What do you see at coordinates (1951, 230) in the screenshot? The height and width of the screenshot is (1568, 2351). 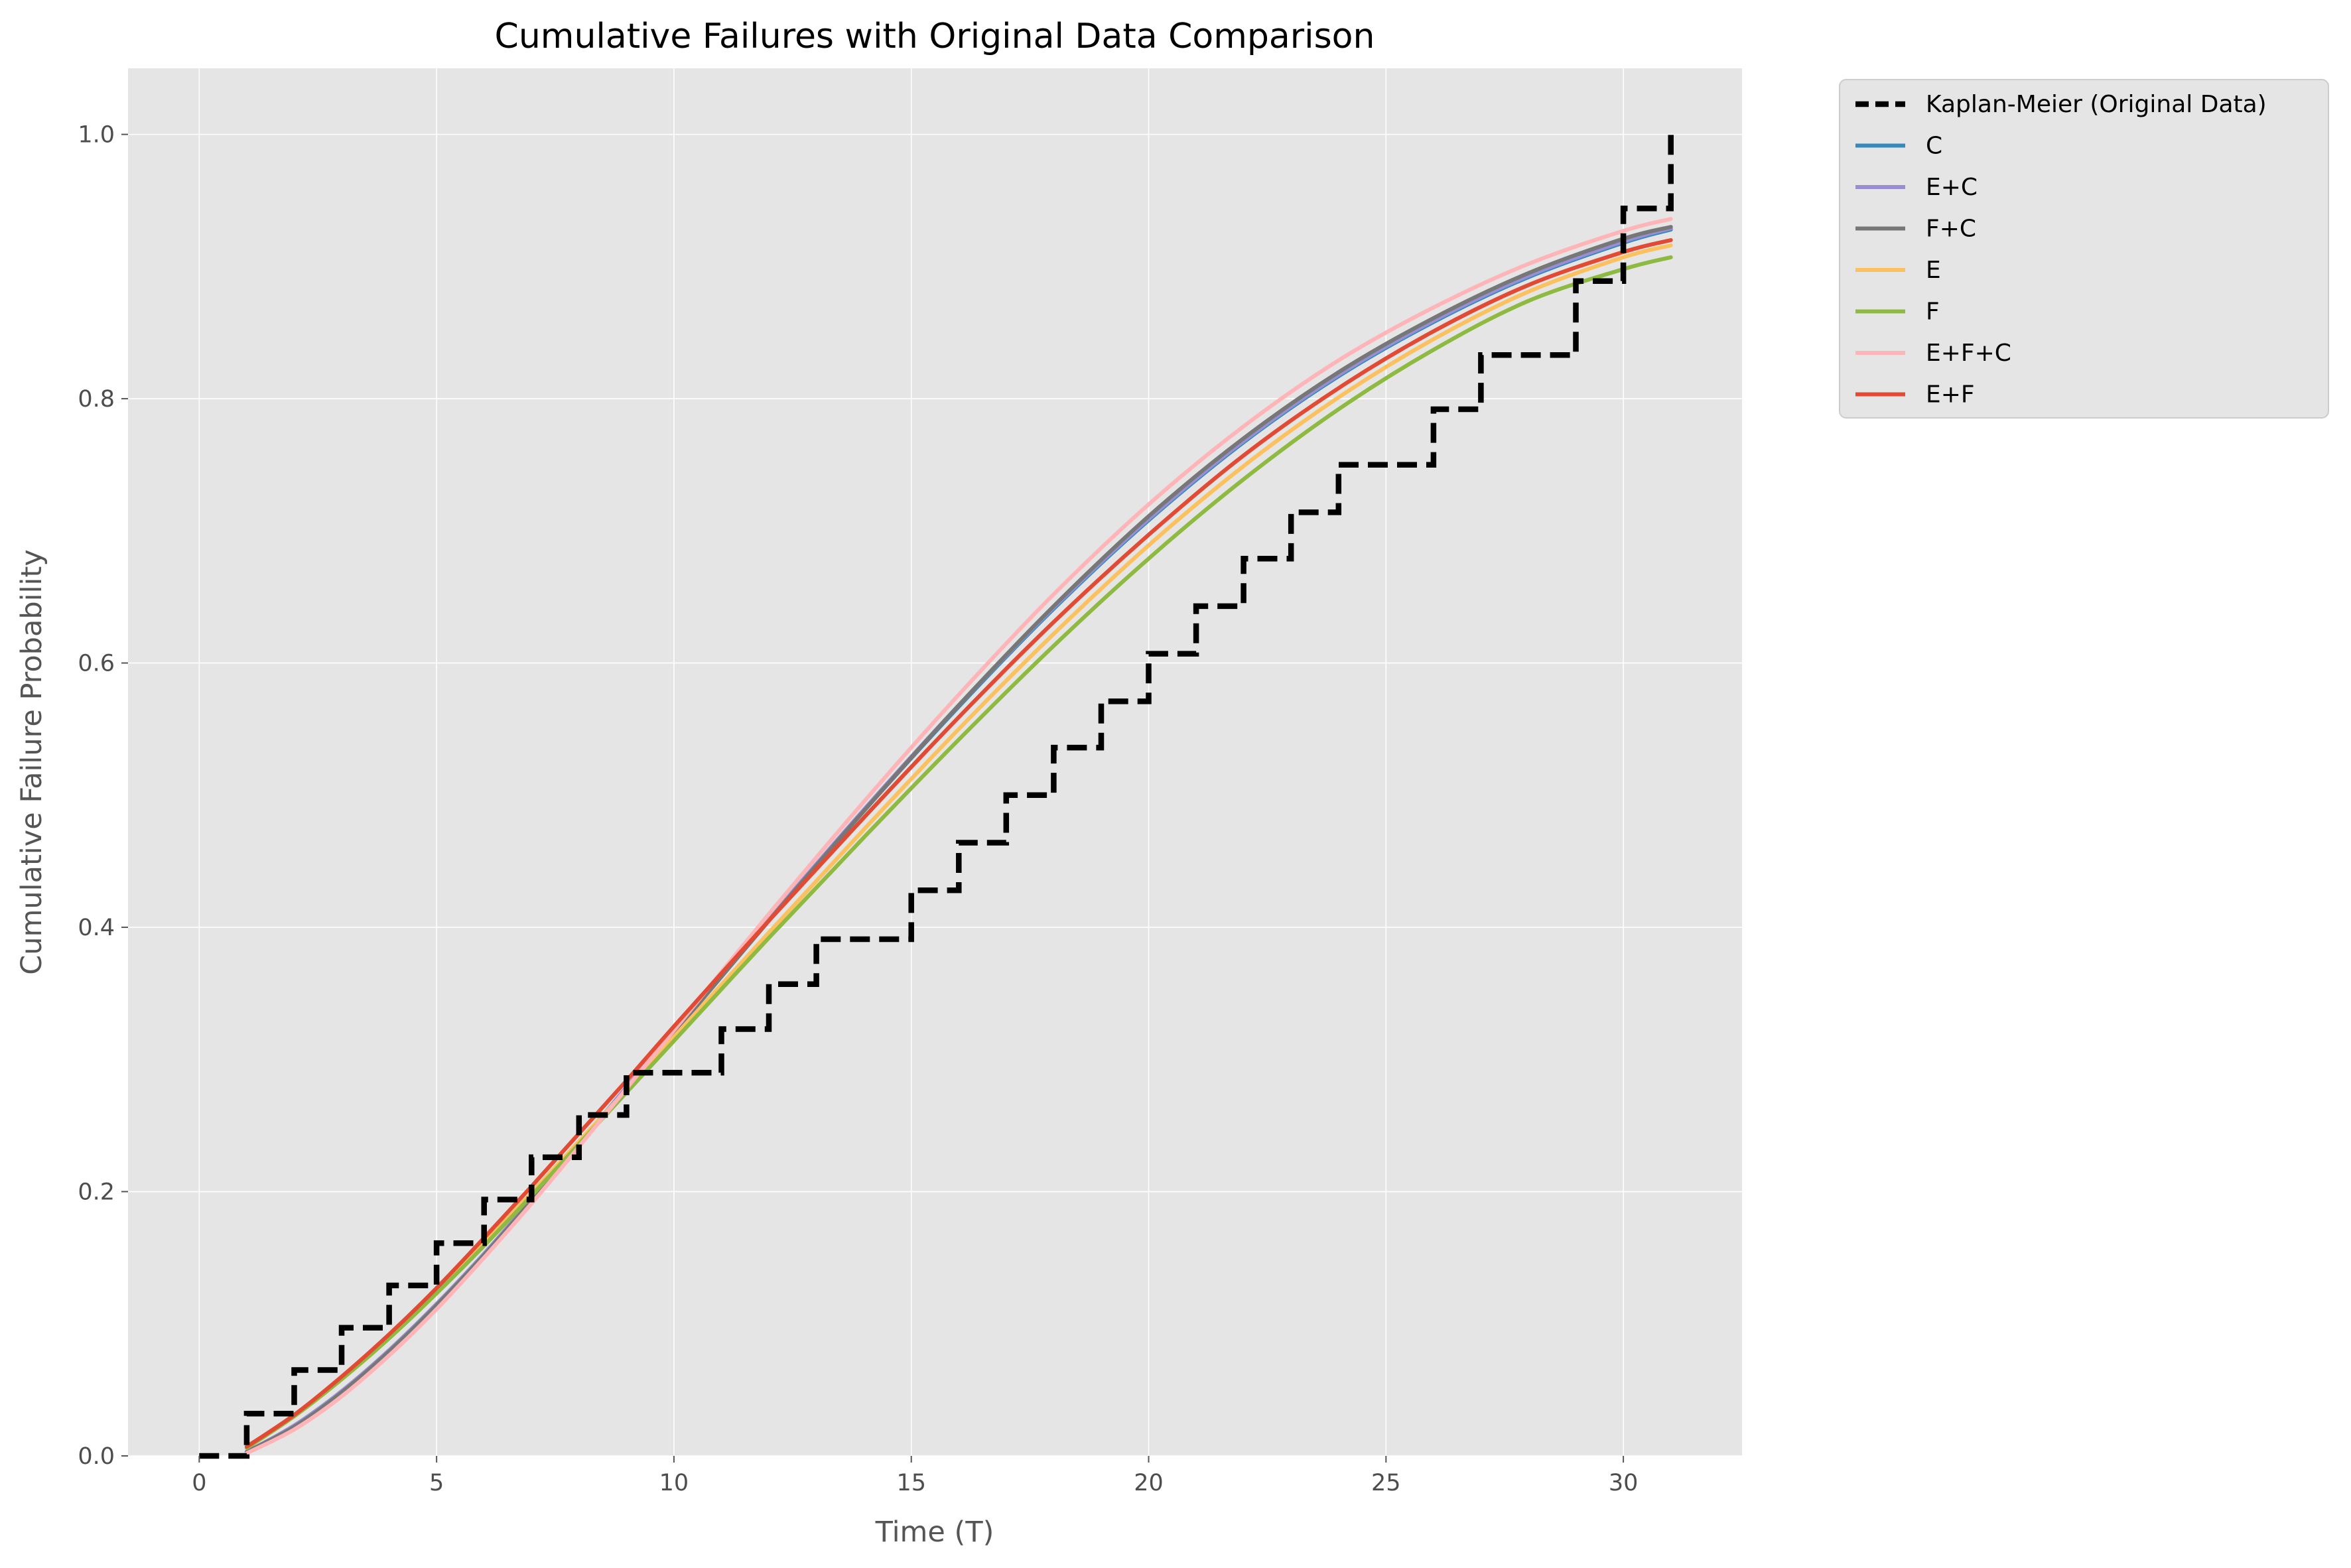 I see `legend-label: F+C` at bounding box center [1951, 230].